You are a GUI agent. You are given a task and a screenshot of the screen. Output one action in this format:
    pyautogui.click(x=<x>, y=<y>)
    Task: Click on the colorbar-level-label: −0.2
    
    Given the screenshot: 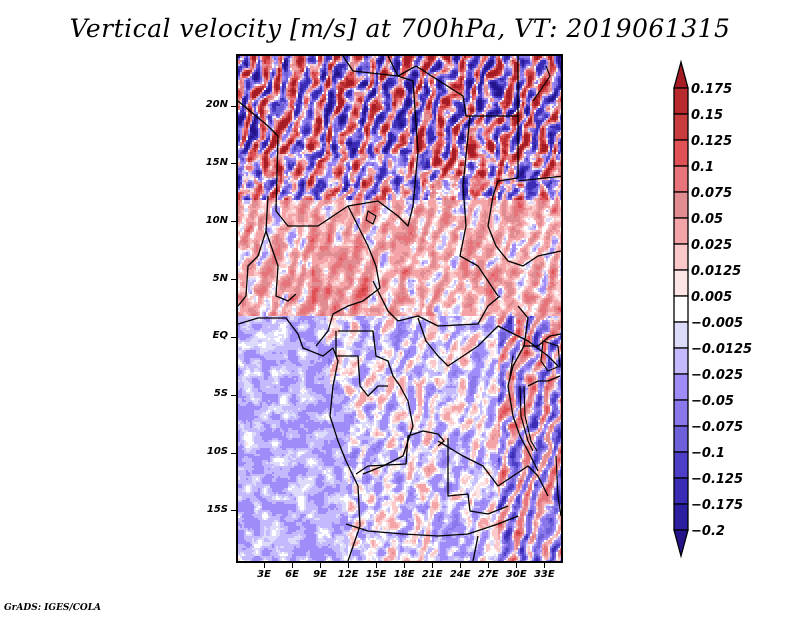 What is the action you would take?
    pyautogui.click(x=708, y=531)
    